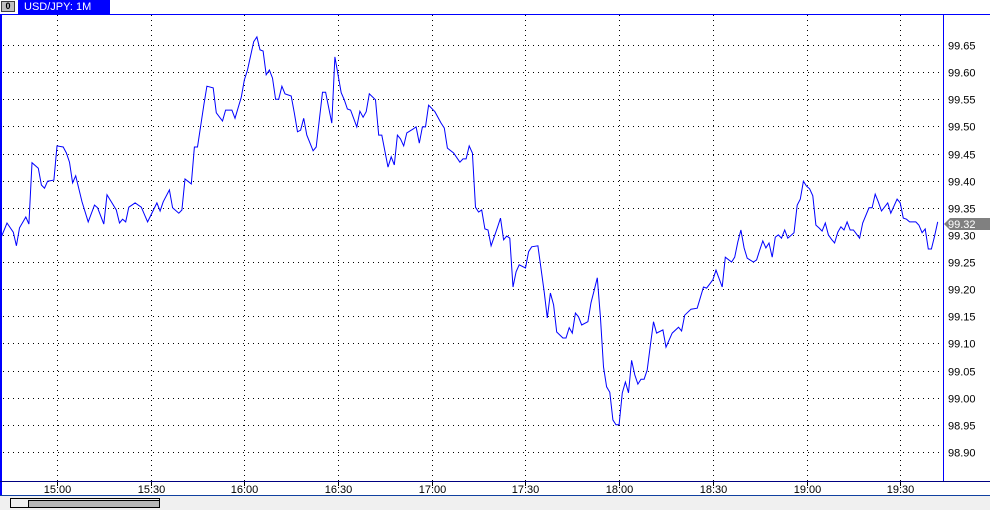  I want to click on price-tick-label: 99.45, so click(962, 156).